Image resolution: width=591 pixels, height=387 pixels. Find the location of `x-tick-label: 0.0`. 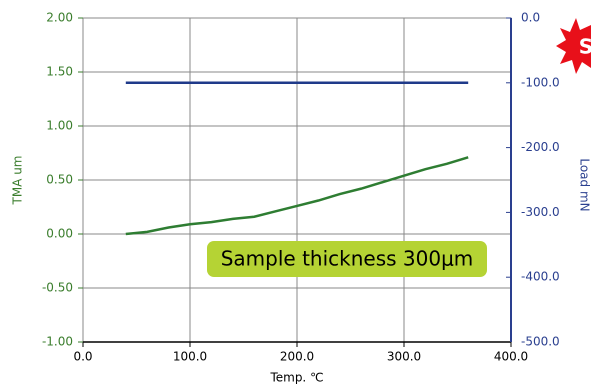

x-tick-label: 0.0 is located at coordinates (82, 357).